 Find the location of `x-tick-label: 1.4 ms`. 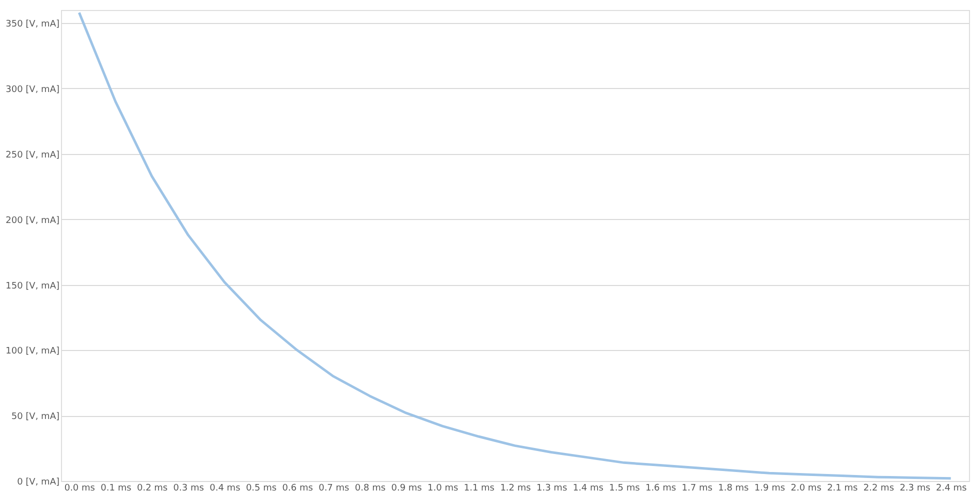

x-tick-label: 1.4 ms is located at coordinates (588, 489).